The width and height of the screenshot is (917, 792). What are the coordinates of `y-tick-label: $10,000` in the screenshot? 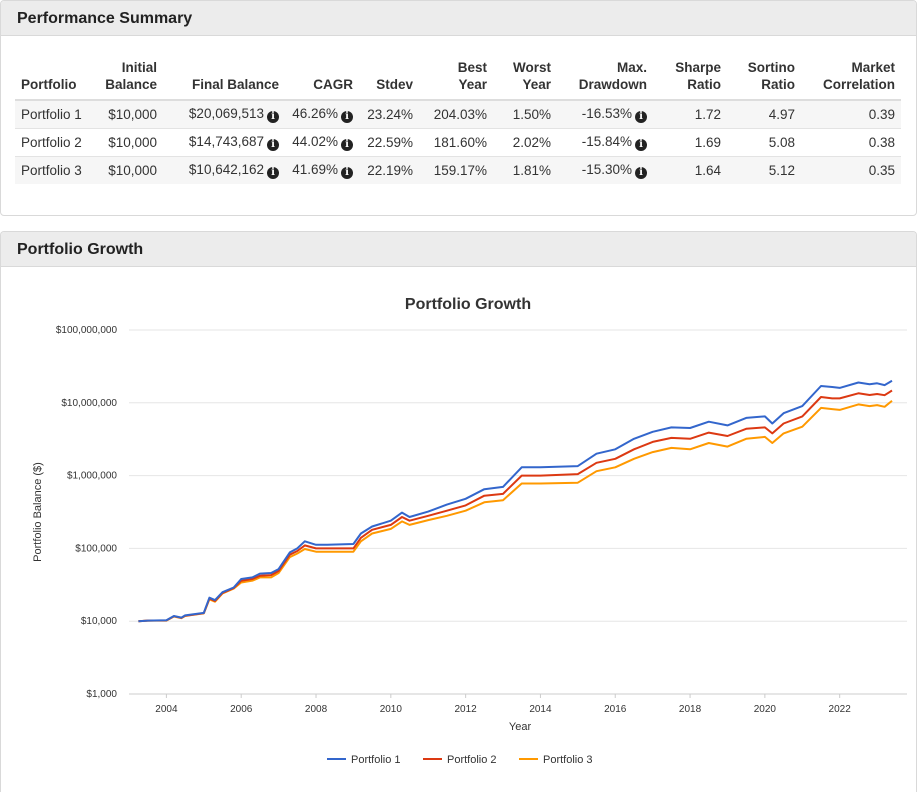 It's located at (99, 621).